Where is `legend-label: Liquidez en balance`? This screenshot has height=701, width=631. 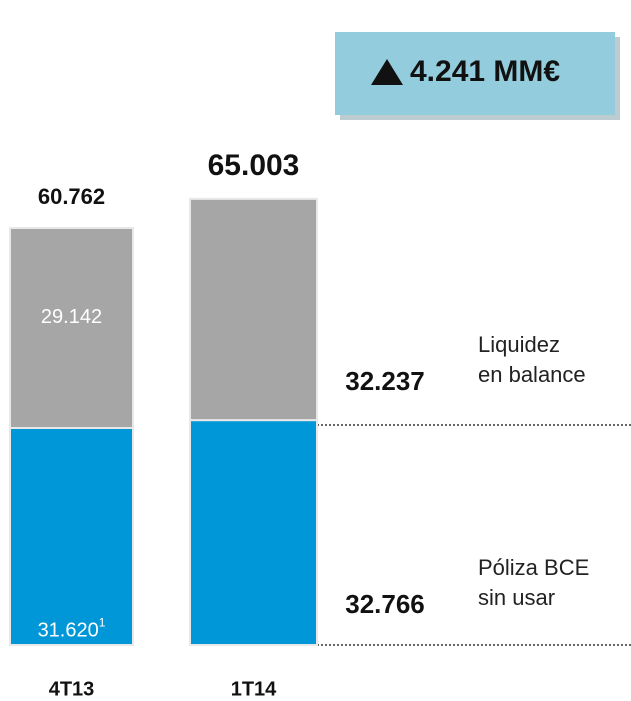
legend-label: Liquidez en balance is located at coordinates (532, 359).